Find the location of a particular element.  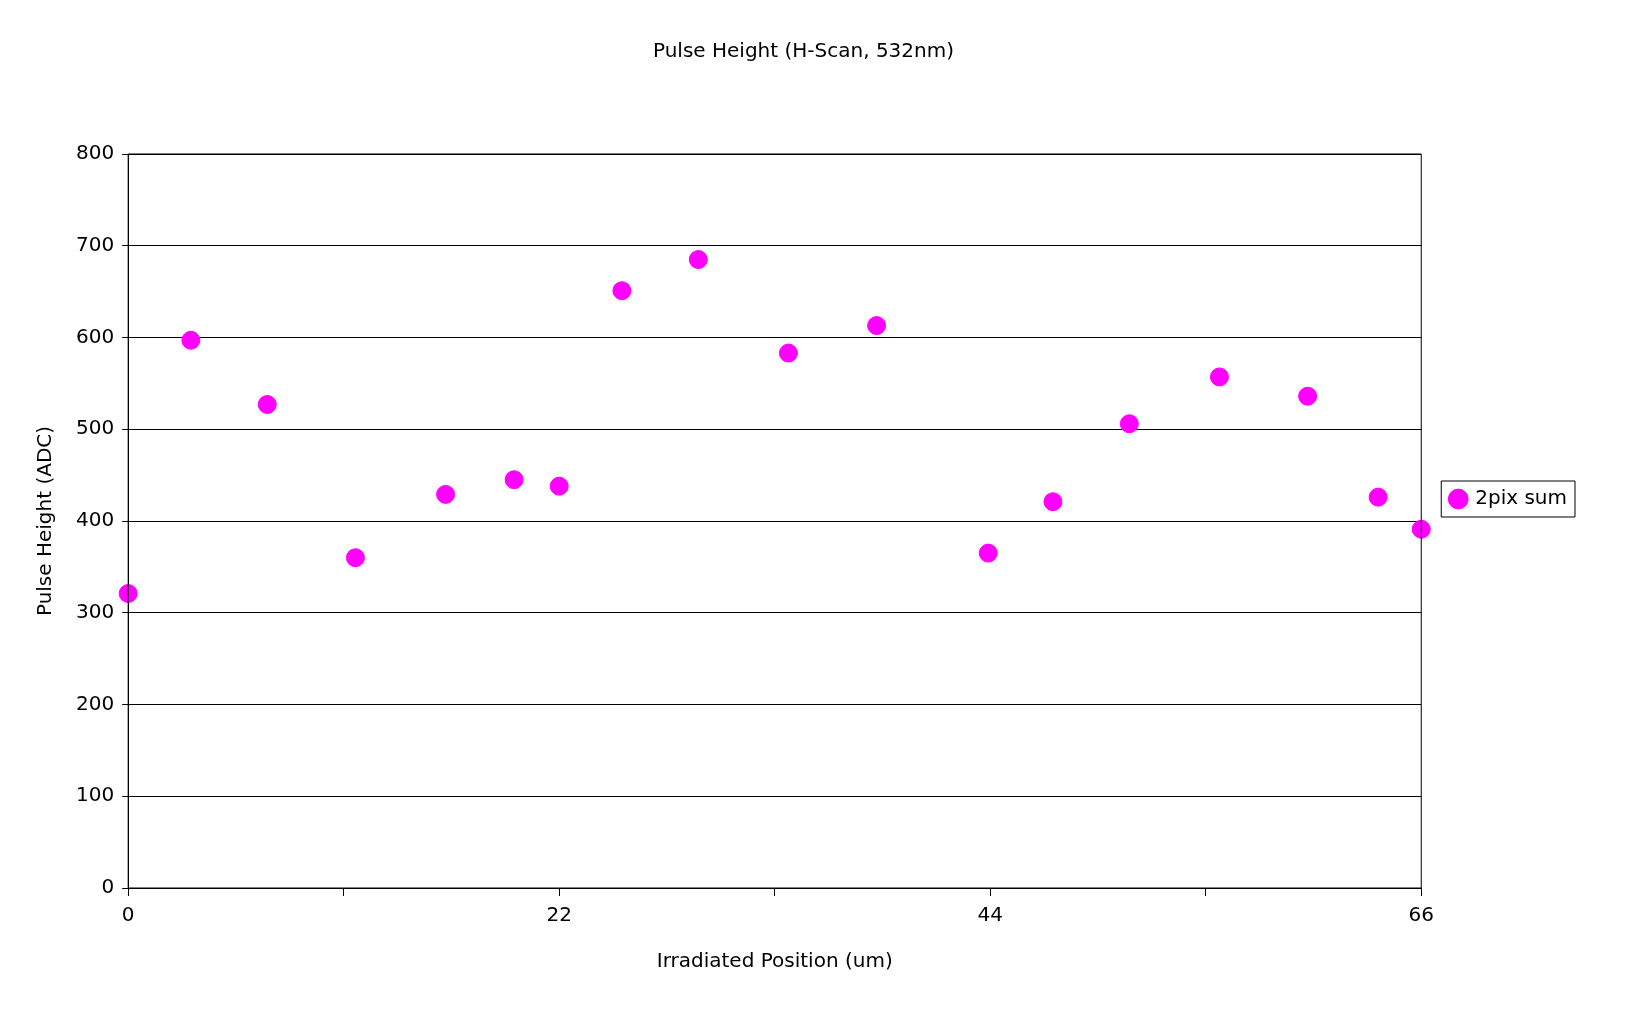

y-tick-label: 600 is located at coordinates (95, 335).